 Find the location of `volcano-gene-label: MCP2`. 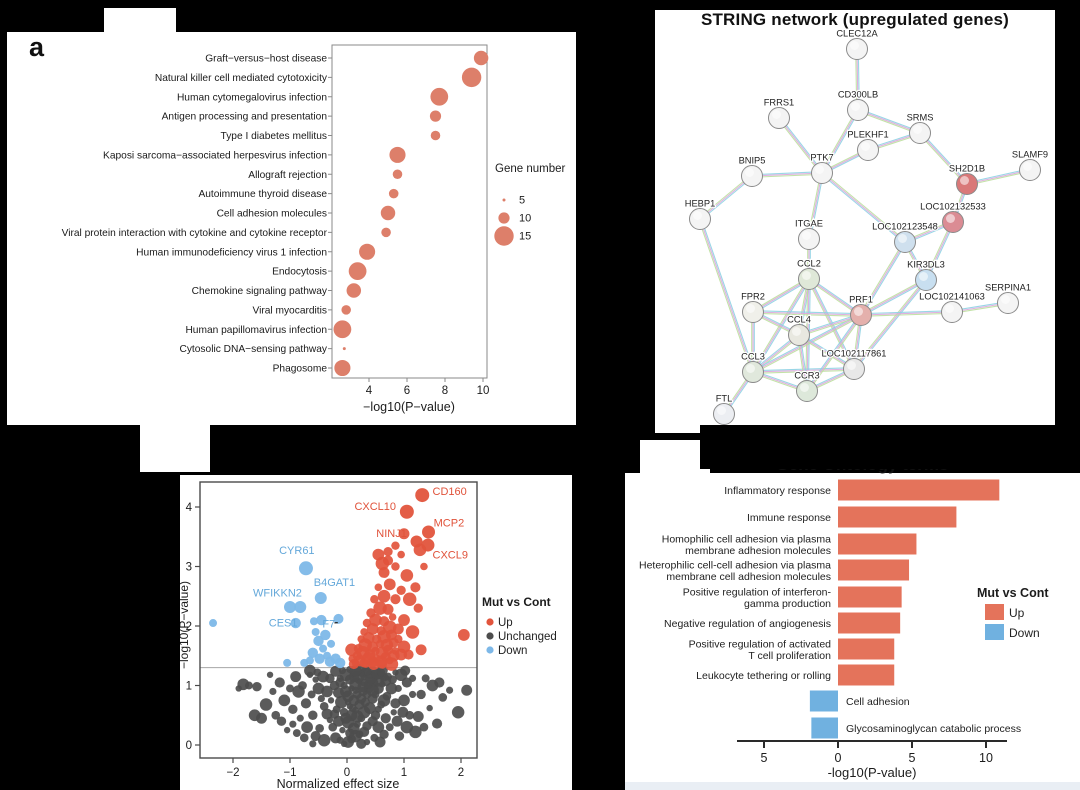

volcano-gene-label: MCP2 is located at coordinates (449, 523).